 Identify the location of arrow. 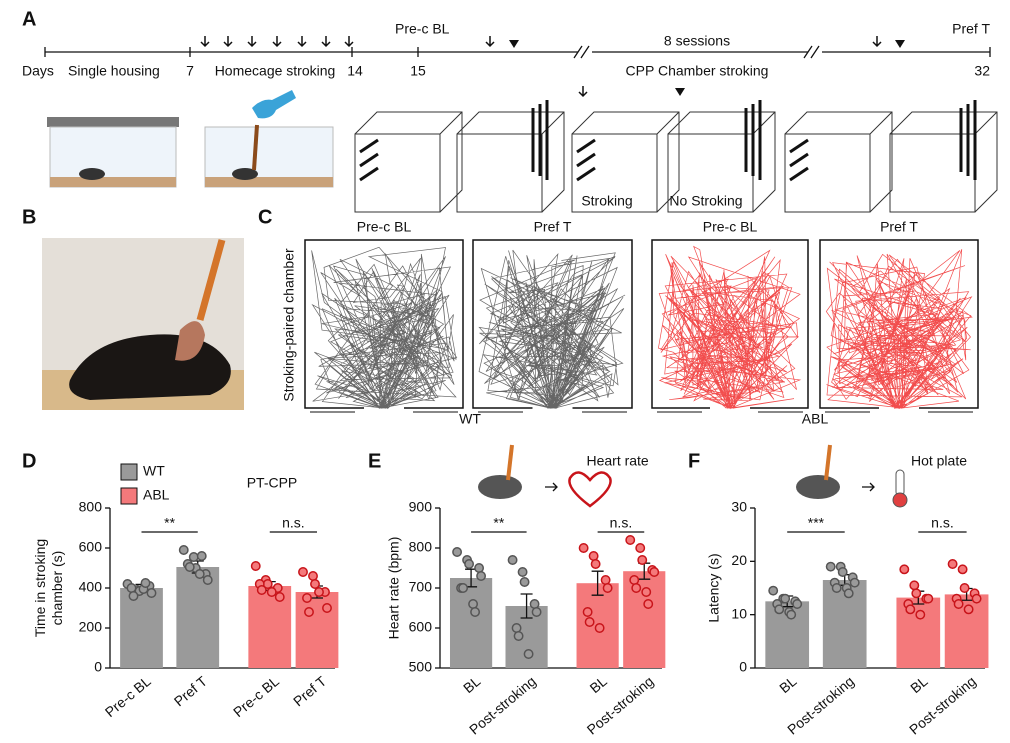
(228, 42).